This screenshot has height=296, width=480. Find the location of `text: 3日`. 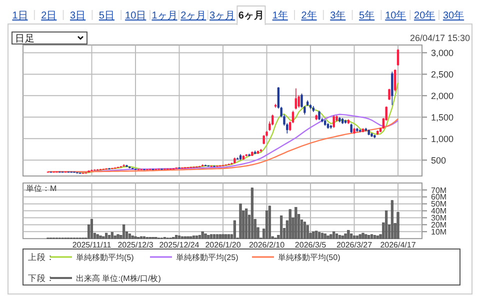

text: 3日 is located at coordinates (78, 16).